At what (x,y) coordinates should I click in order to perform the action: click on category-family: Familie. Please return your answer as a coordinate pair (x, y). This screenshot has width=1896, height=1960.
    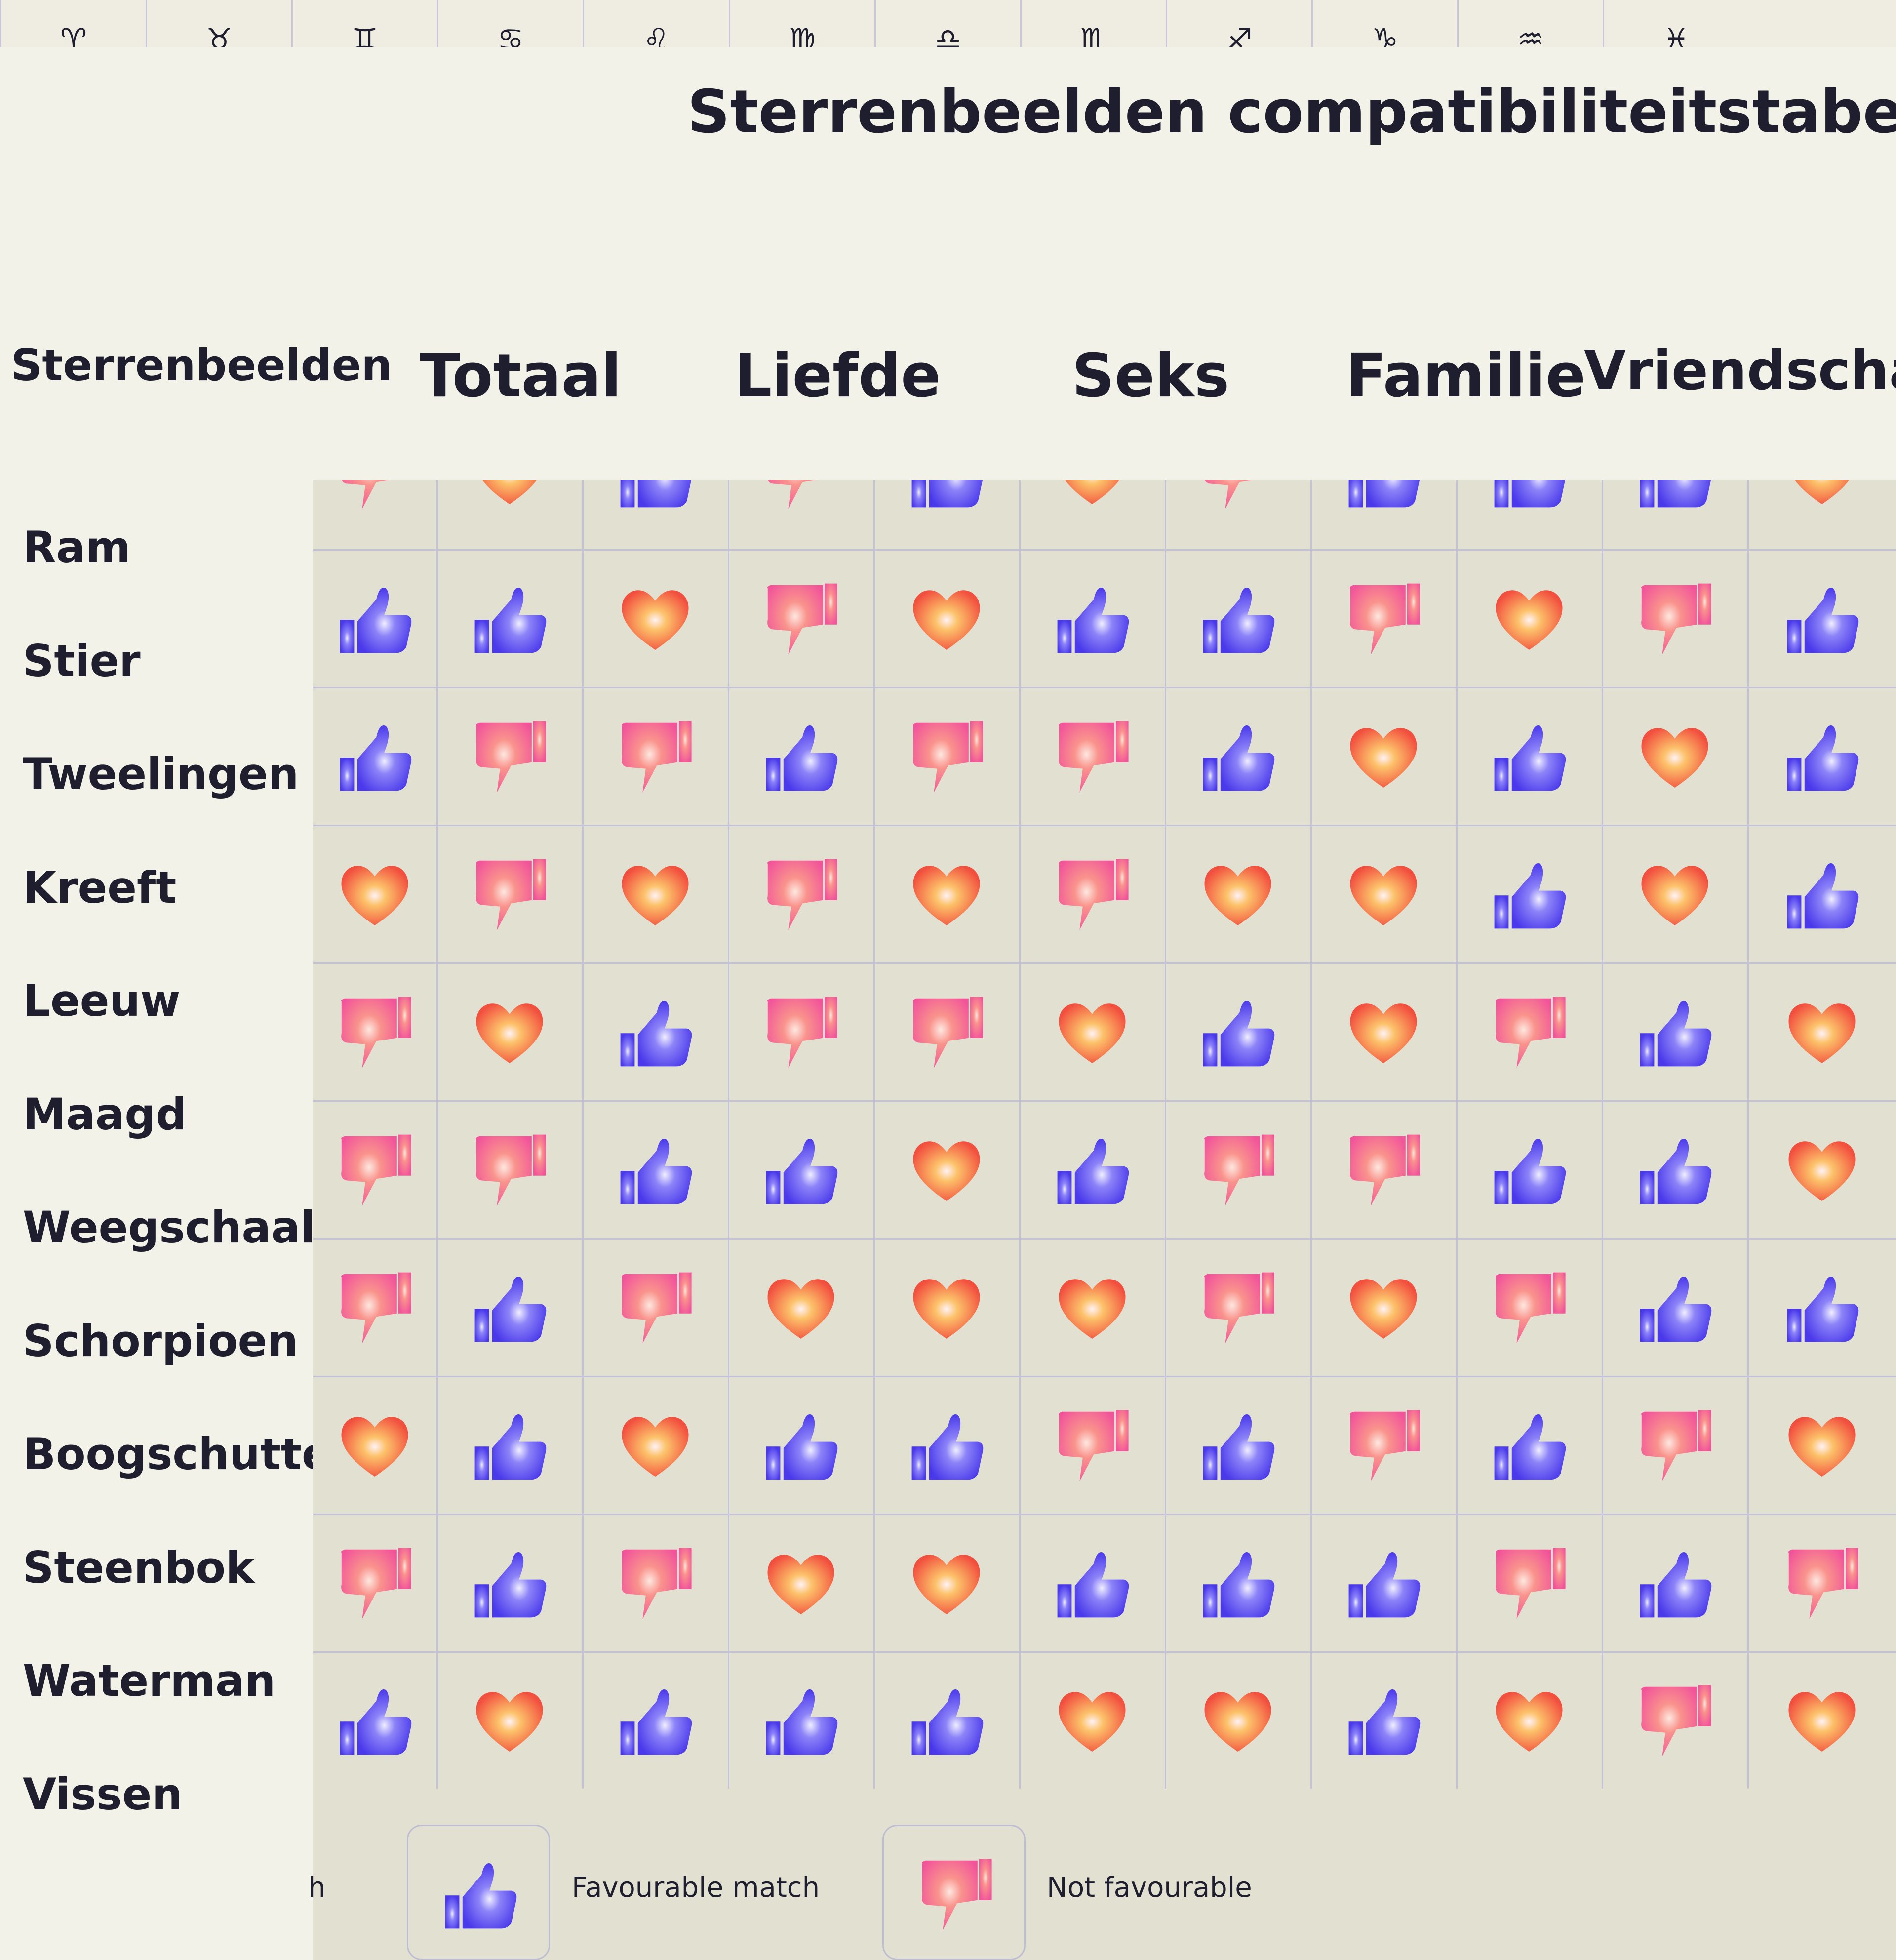
    Looking at the image, I should click on (1466, 376).